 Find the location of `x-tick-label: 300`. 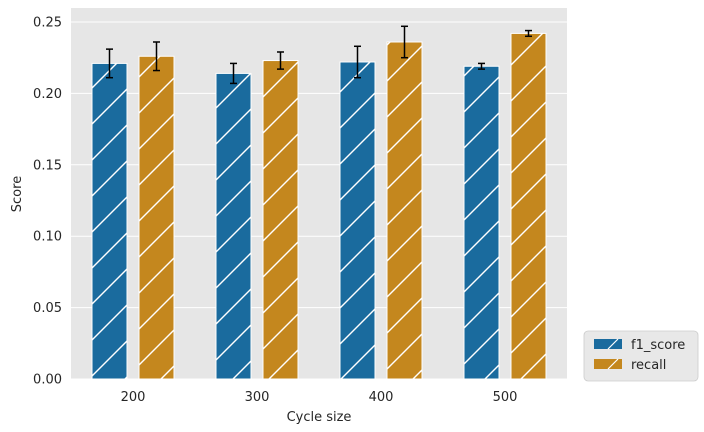

x-tick-label: 300 is located at coordinates (257, 397).